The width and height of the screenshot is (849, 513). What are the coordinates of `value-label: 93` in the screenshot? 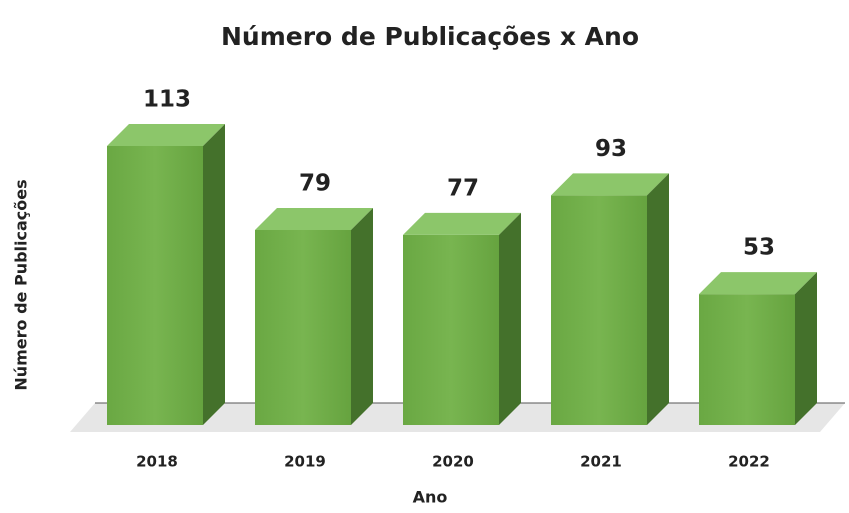 It's located at (611, 149).